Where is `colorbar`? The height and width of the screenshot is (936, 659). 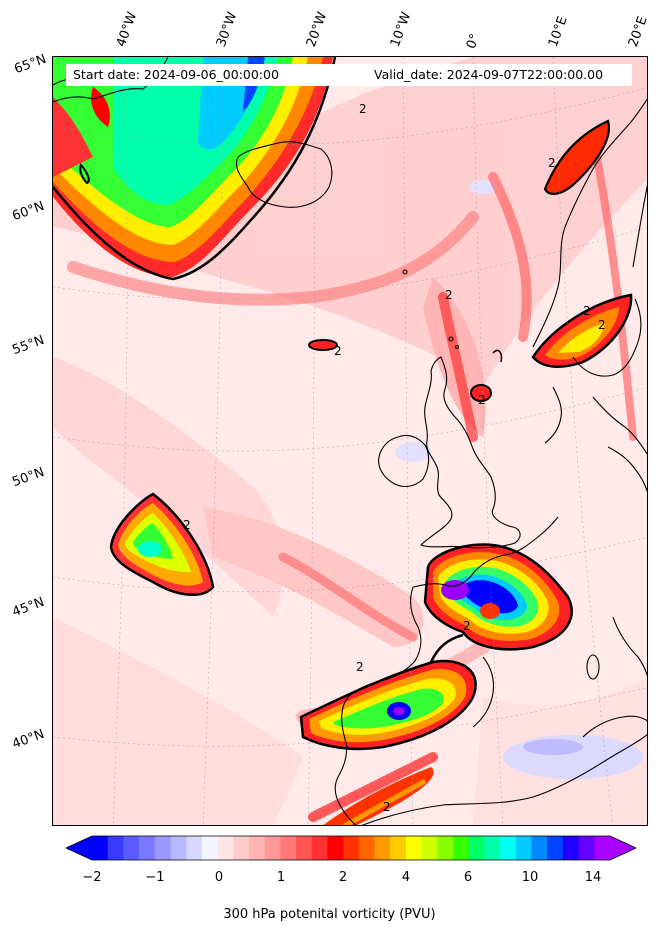 colorbar is located at coordinates (351, 849).